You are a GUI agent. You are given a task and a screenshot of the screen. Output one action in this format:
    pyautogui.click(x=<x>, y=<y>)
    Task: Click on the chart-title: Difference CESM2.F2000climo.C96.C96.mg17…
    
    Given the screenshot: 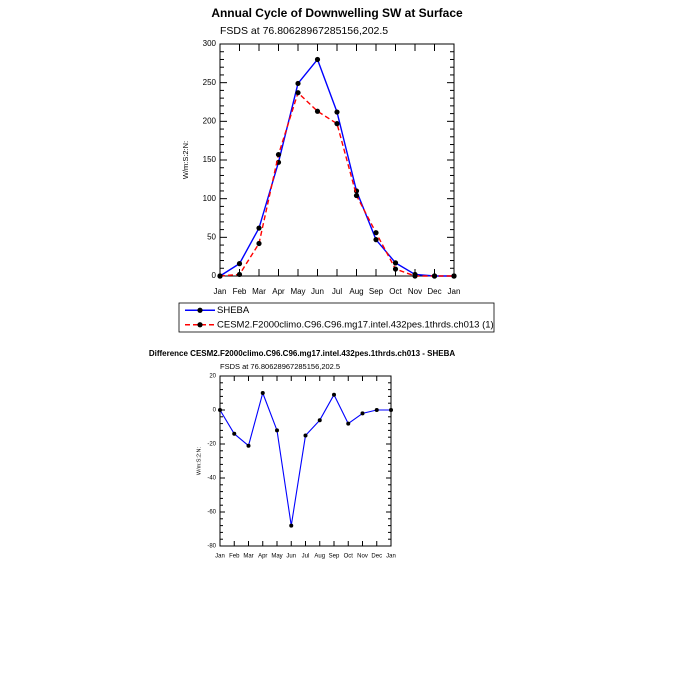 What is the action you would take?
    pyautogui.click(x=302, y=353)
    